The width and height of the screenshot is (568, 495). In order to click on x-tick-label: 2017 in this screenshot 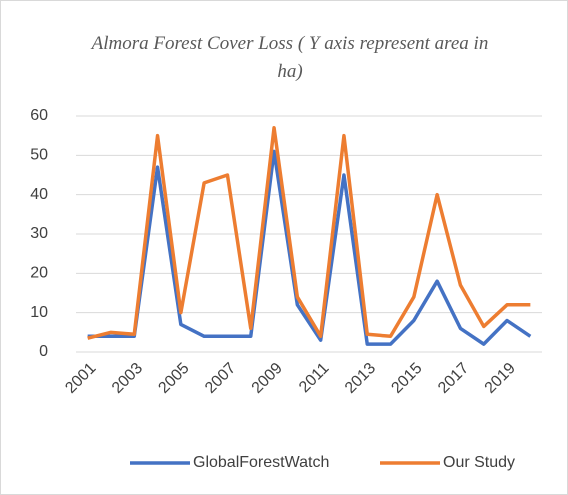, I will do `click(453, 378)`.